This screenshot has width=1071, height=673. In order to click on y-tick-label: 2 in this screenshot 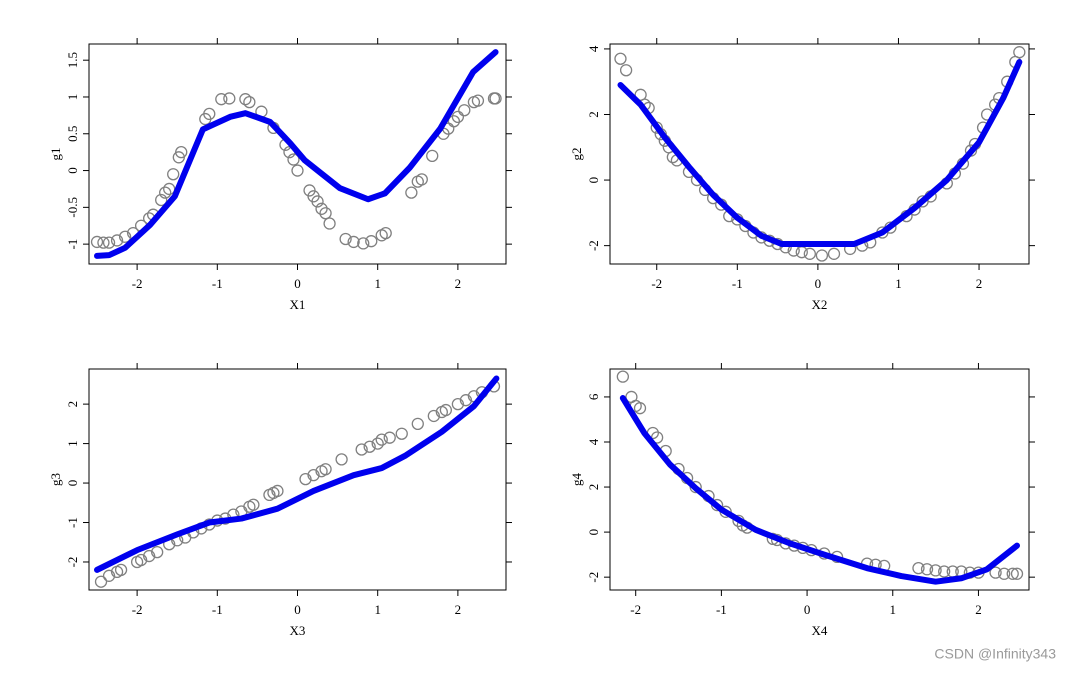, I will do `click(72, 404)`.